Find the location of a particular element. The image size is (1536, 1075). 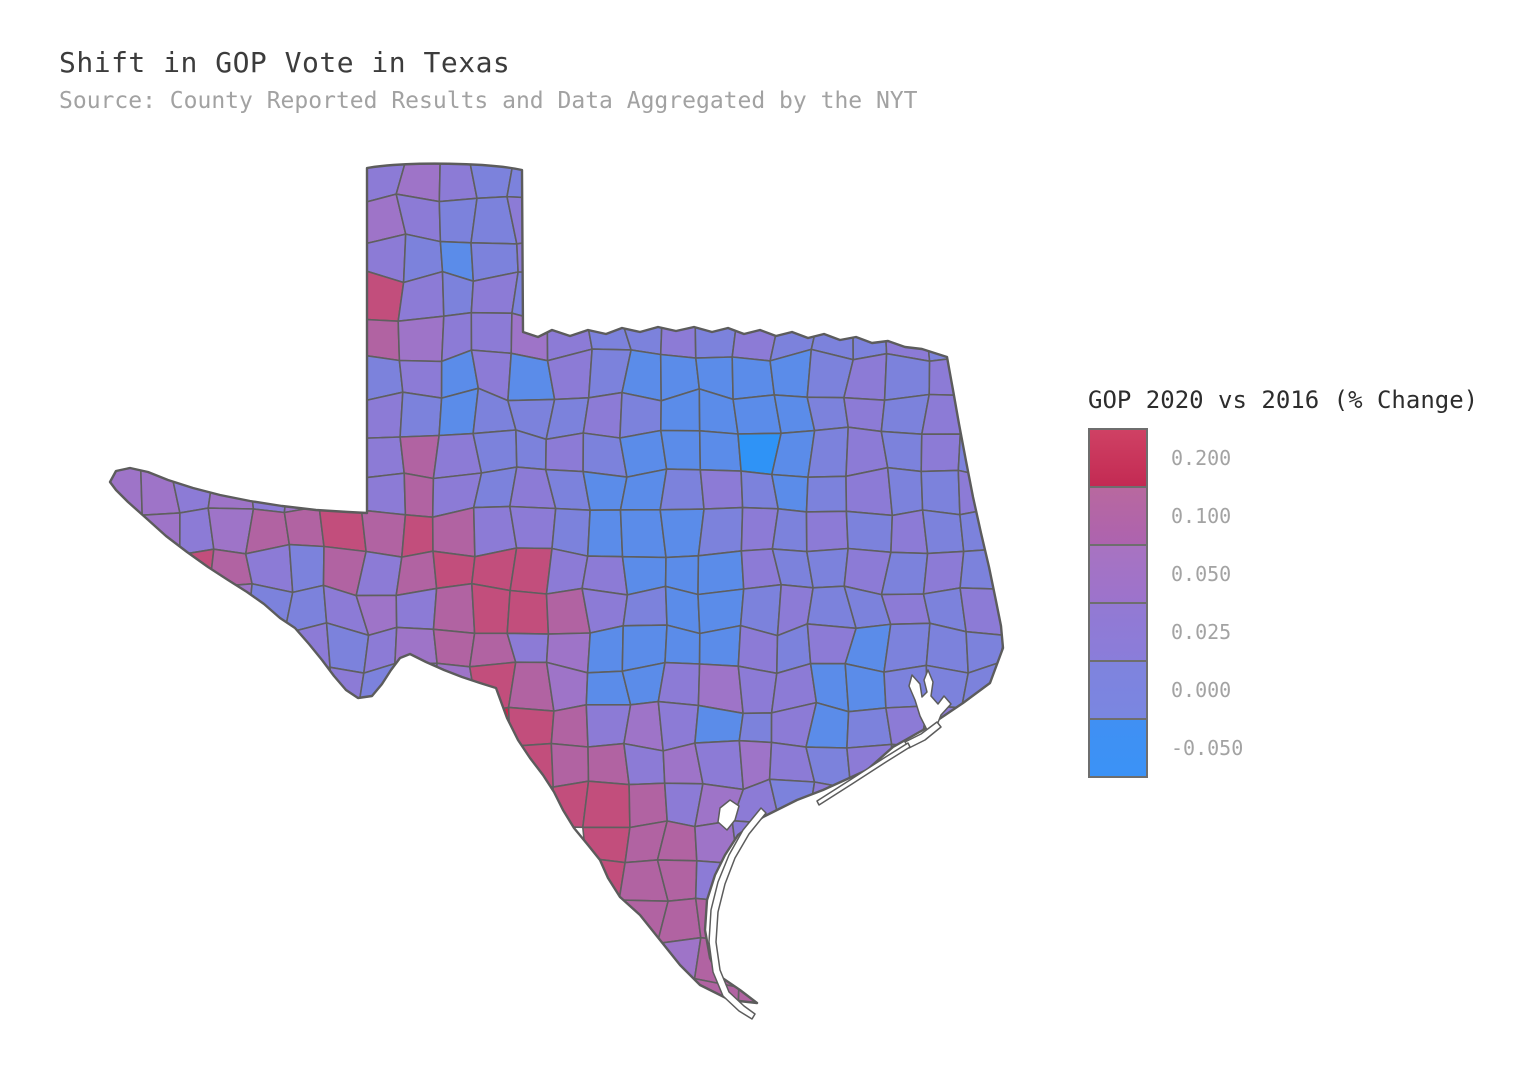

legend-label: 0.050 is located at coordinates (1201, 574).